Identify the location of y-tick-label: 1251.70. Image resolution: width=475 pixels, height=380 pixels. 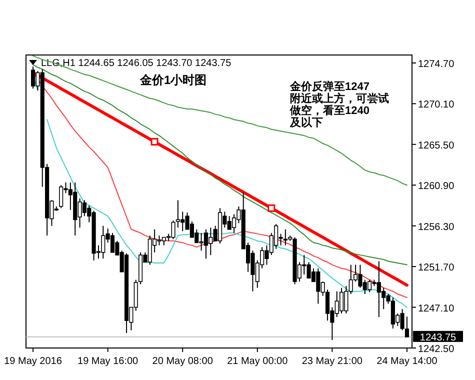
(436, 268).